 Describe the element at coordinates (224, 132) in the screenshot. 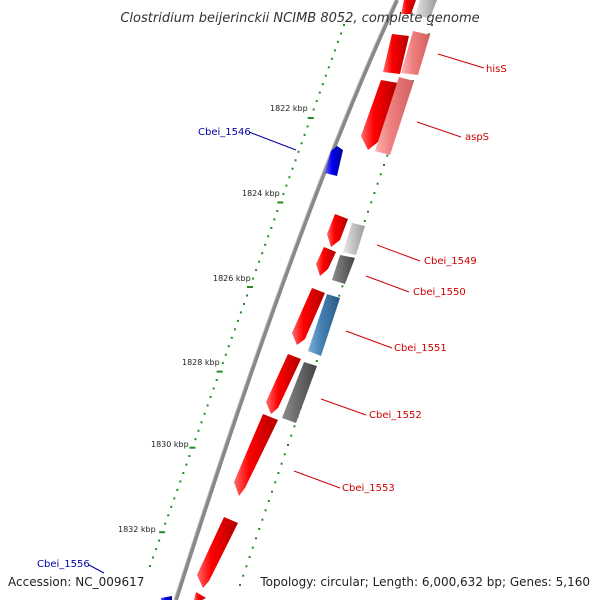

I see `gene-label: Cbei_1546` at that location.